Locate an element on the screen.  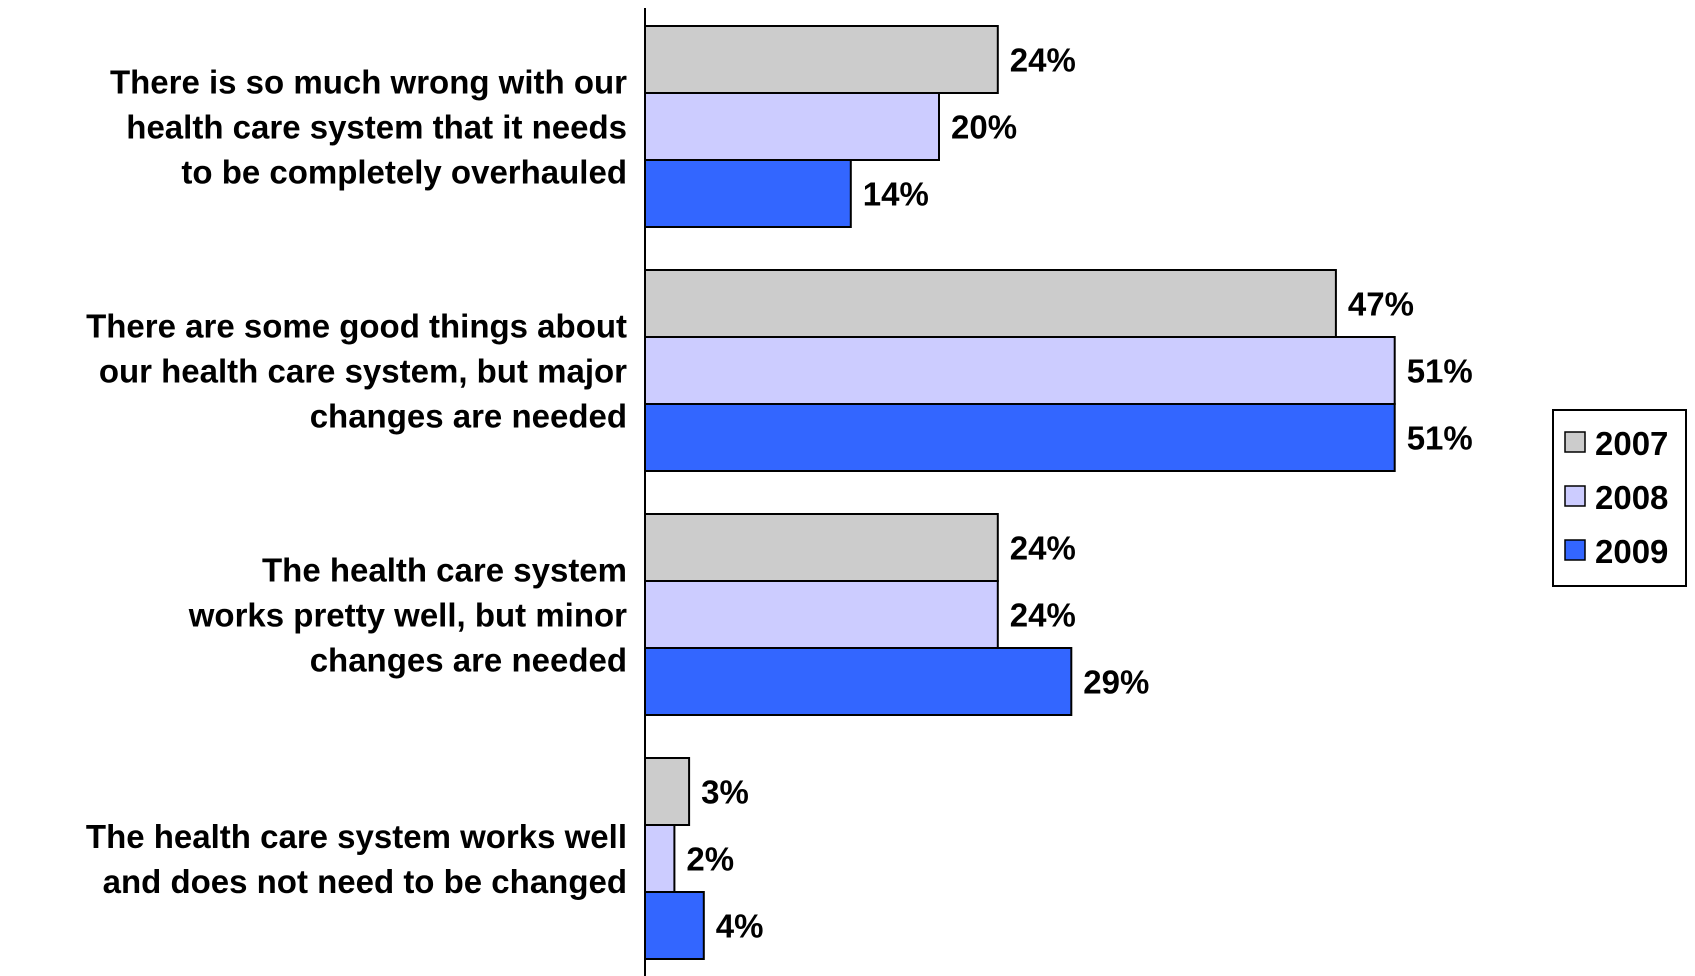
category-label-1-line-2: health care system that it needs is located at coordinates (376, 127).